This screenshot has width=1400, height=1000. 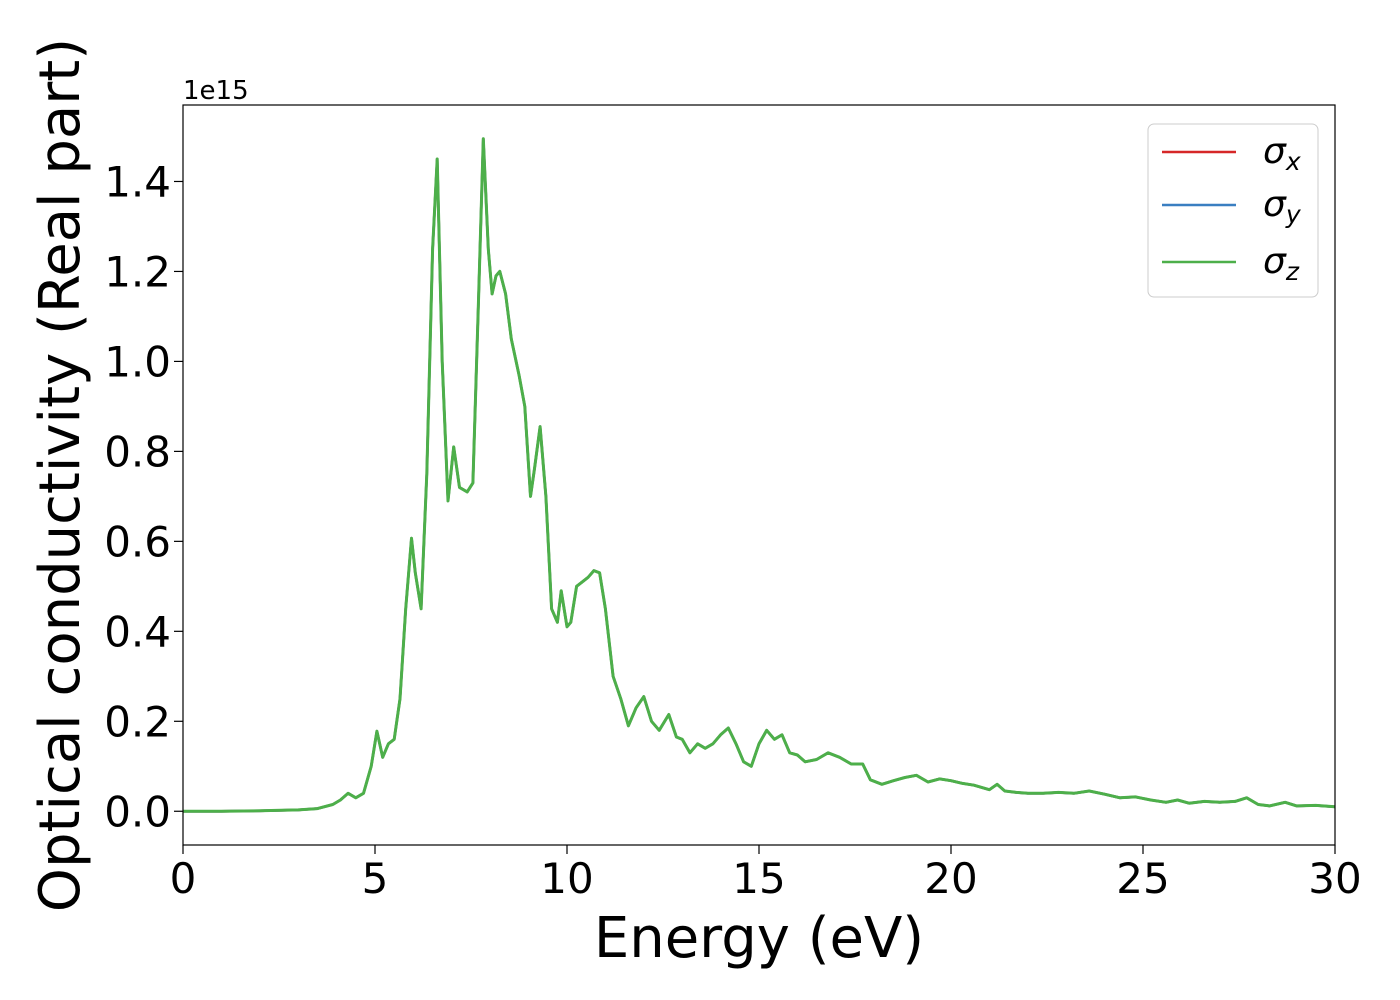 What do you see at coordinates (950, 878) in the screenshot?
I see `x-tick-label: 20` at bounding box center [950, 878].